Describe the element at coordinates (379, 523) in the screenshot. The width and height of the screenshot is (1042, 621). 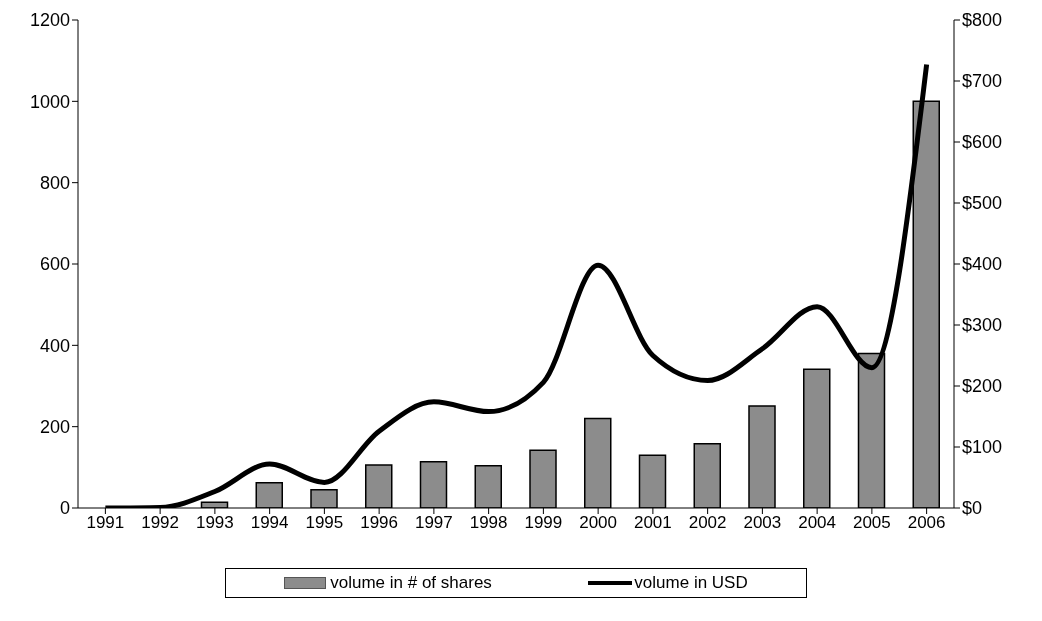
I see `x-tick-label: 1996` at that location.